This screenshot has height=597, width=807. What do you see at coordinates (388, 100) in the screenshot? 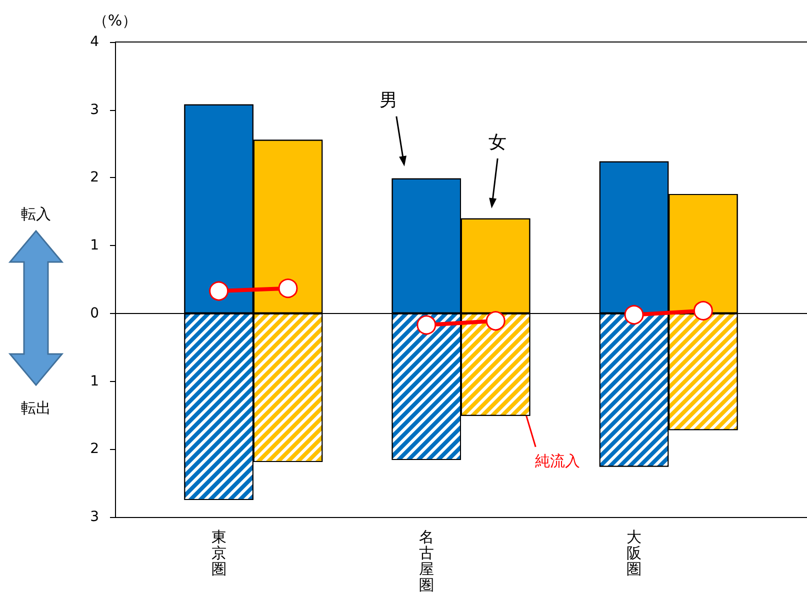
I see `annotation: 男` at bounding box center [388, 100].